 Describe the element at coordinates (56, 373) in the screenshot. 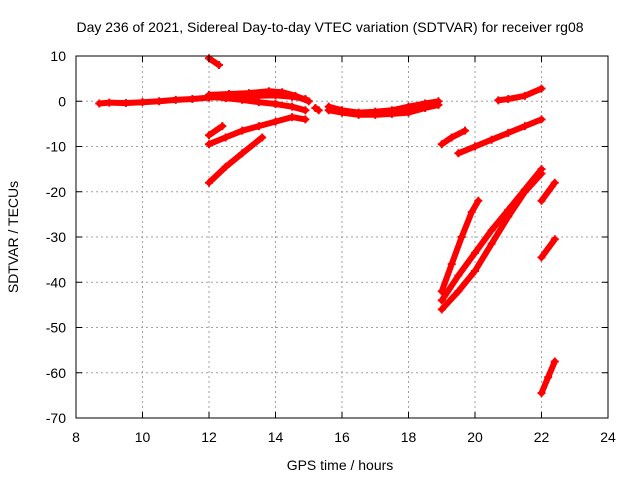

I see `y-tick-label: -60` at that location.